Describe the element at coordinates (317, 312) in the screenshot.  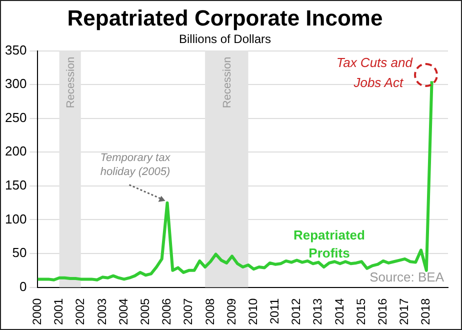
I see `x-tick-label: 2013` at that location.